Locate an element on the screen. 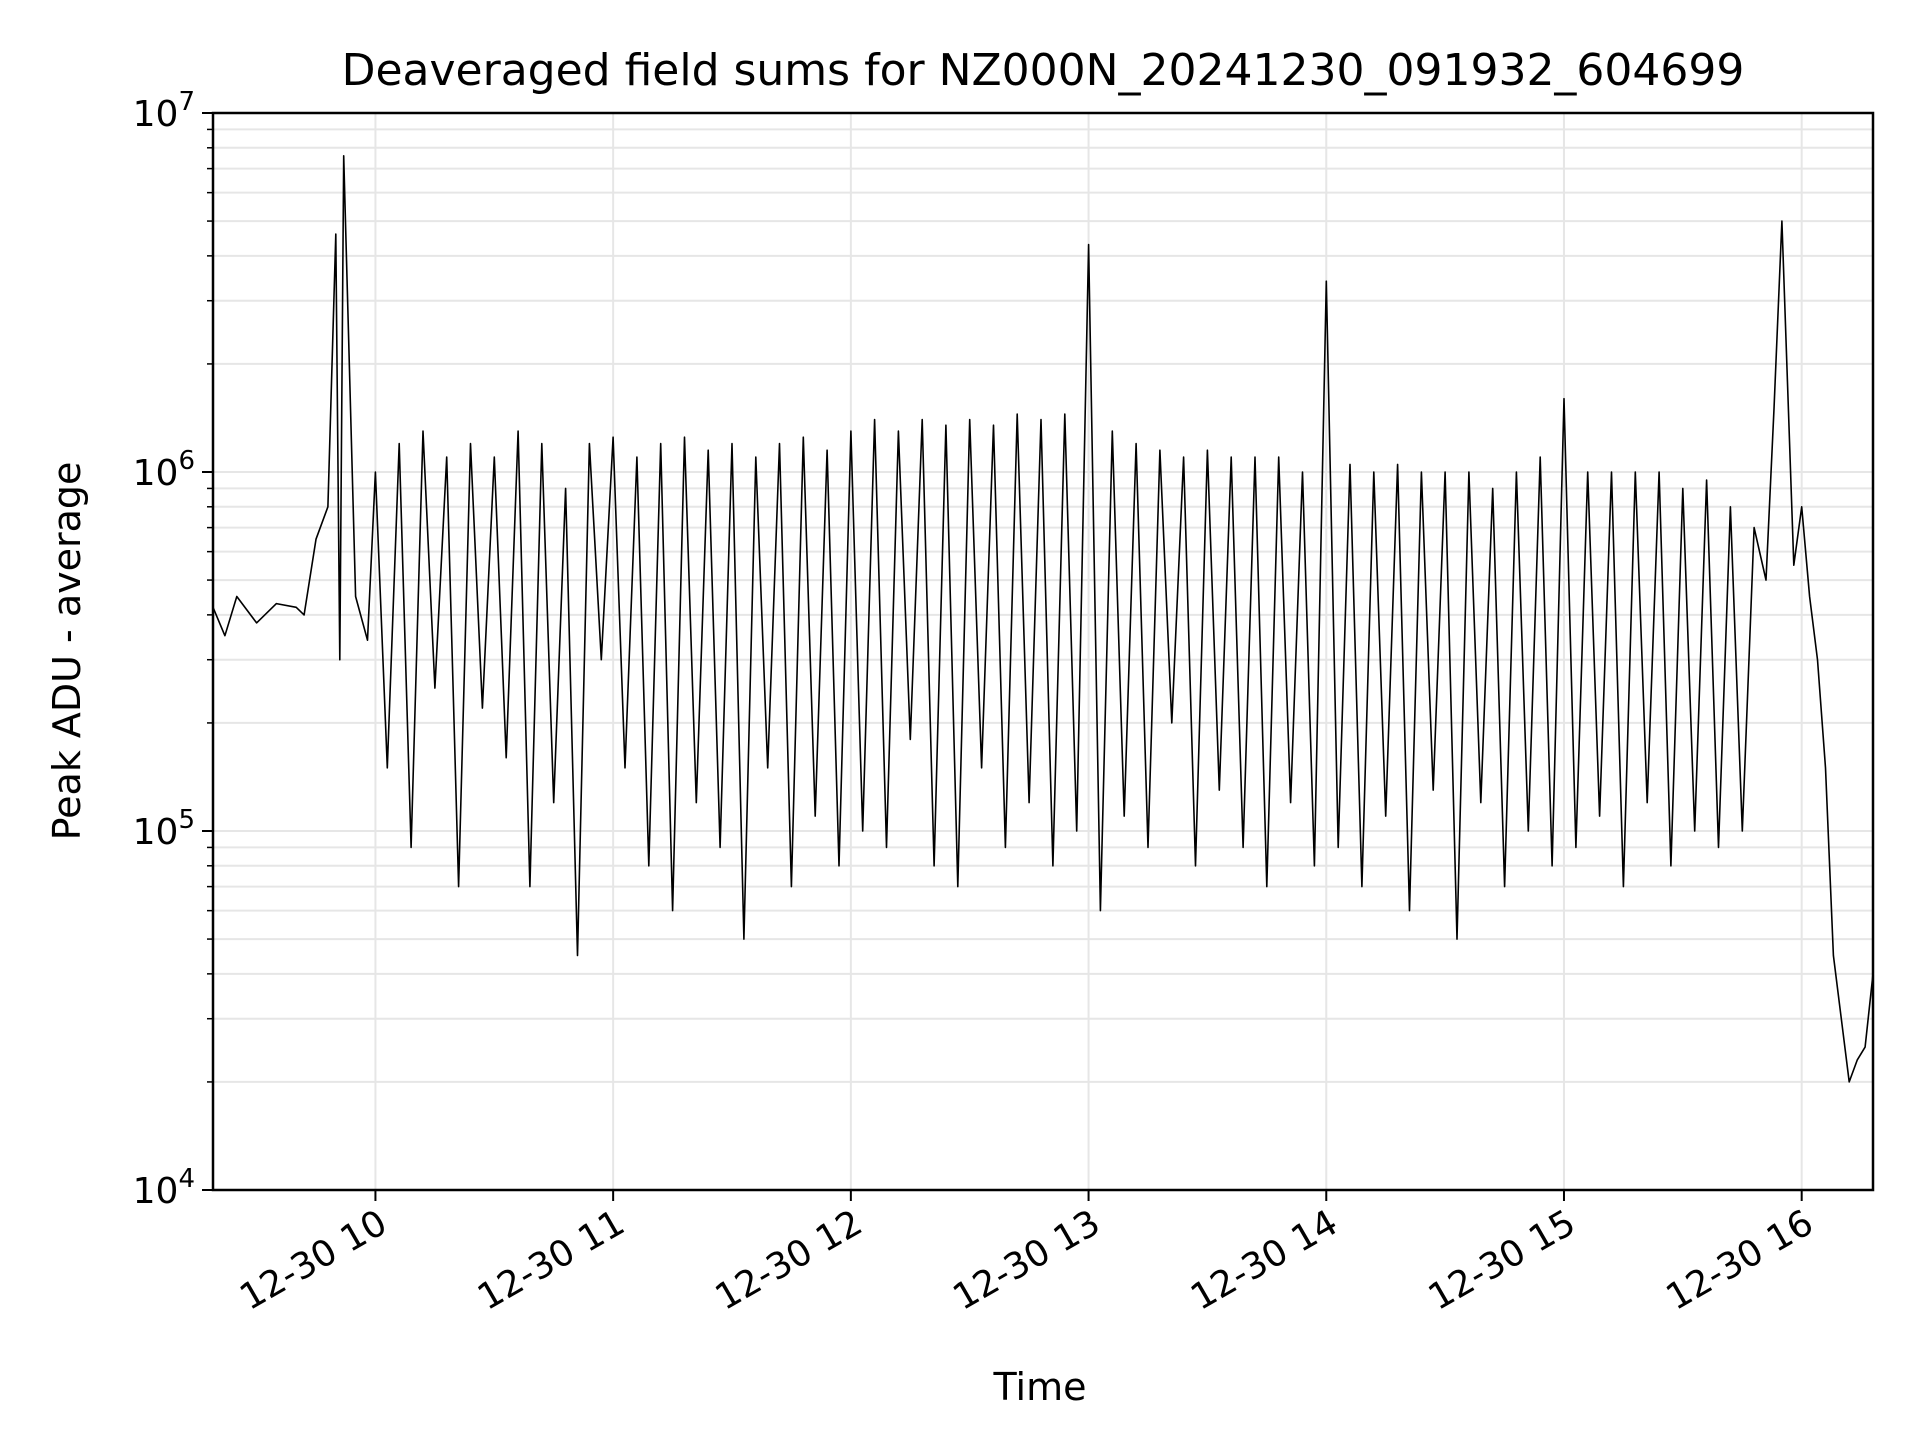  y-axis-title: Peak ADU - average is located at coordinates (67, 651).